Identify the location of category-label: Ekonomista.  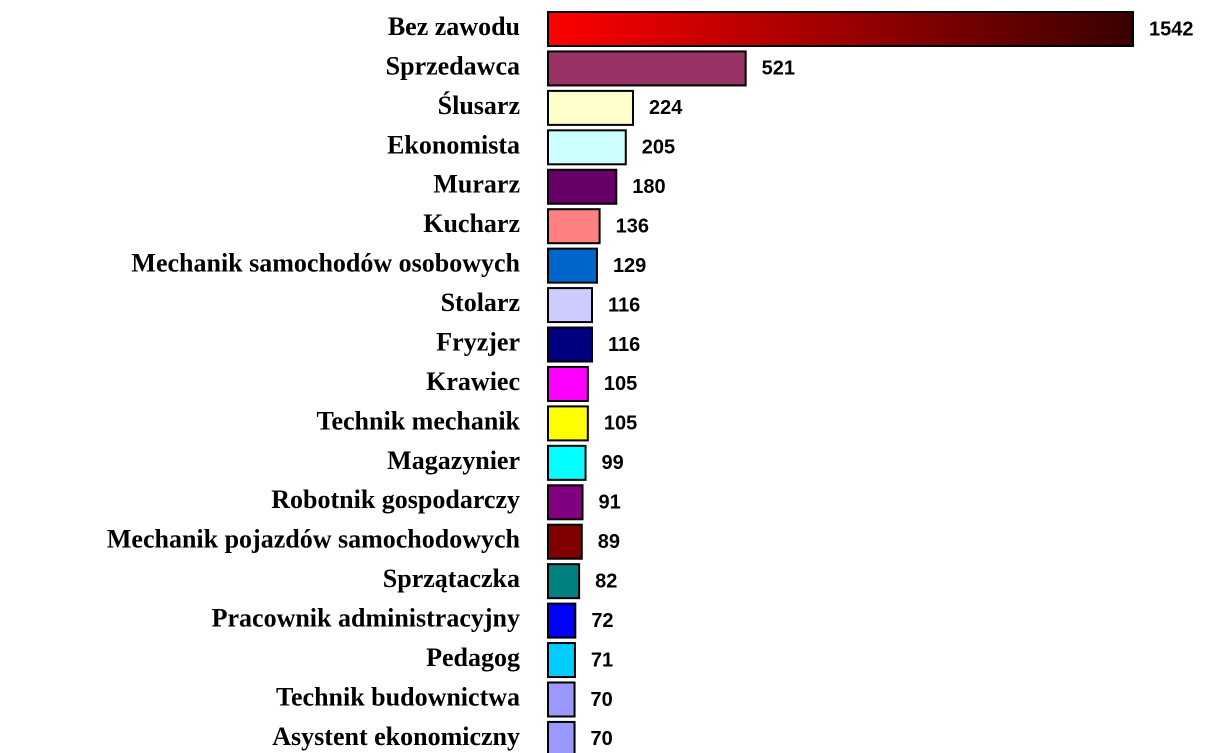
(453, 144).